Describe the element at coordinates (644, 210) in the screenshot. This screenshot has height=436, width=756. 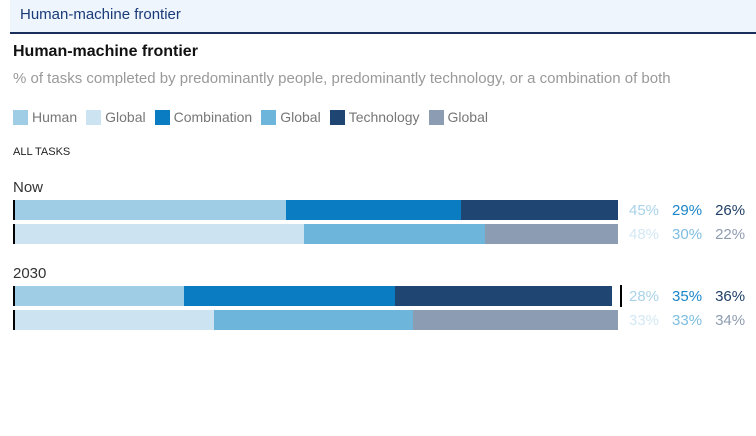
I see `data-label: 45%` at that location.